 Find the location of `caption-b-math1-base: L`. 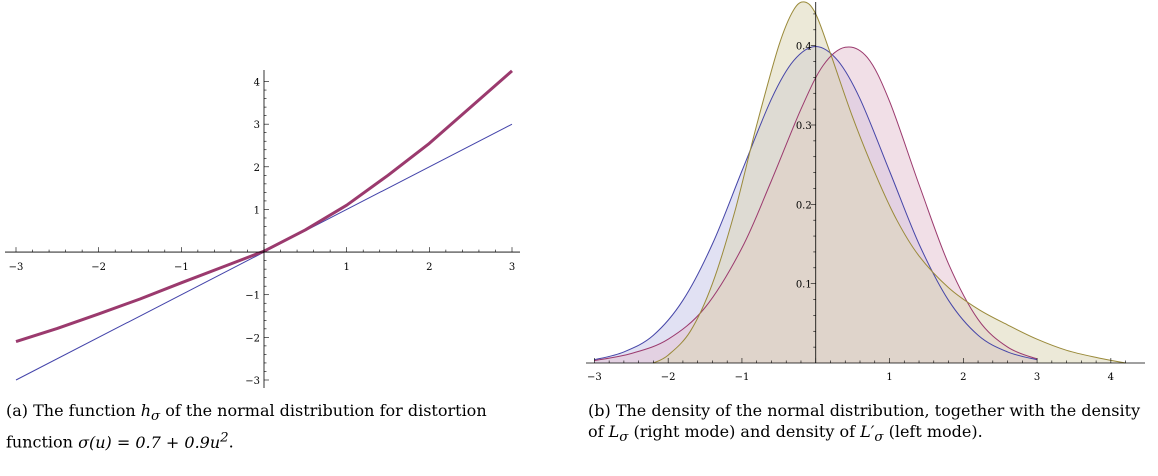

caption-b-math1-base: L is located at coordinates (614, 431).